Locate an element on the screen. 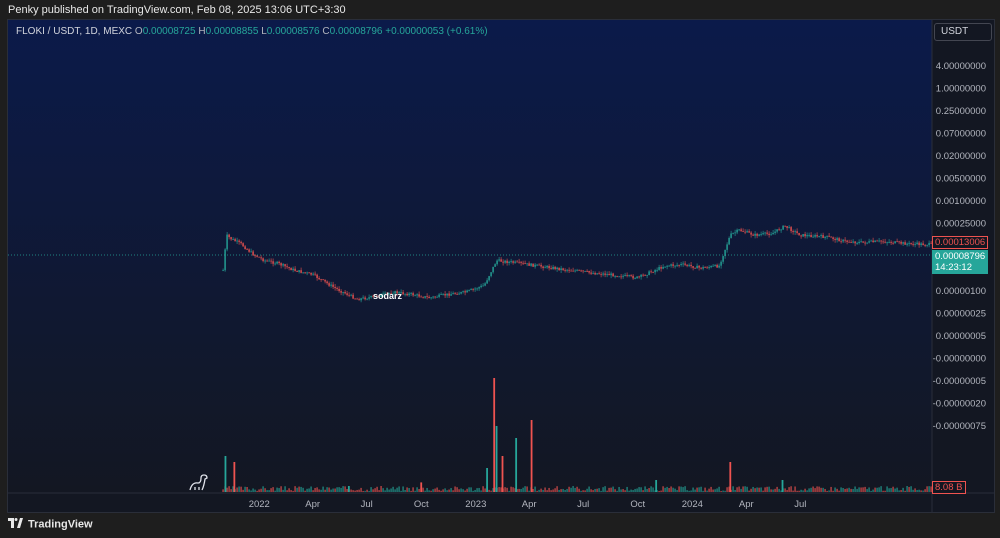 Image resolution: width=1000 pixels, height=538 pixels. time-axis: 2022 Apr Jul Oct 2023 Apr Jul Oct 2024 Apr Jul is located at coordinates (528, 504).